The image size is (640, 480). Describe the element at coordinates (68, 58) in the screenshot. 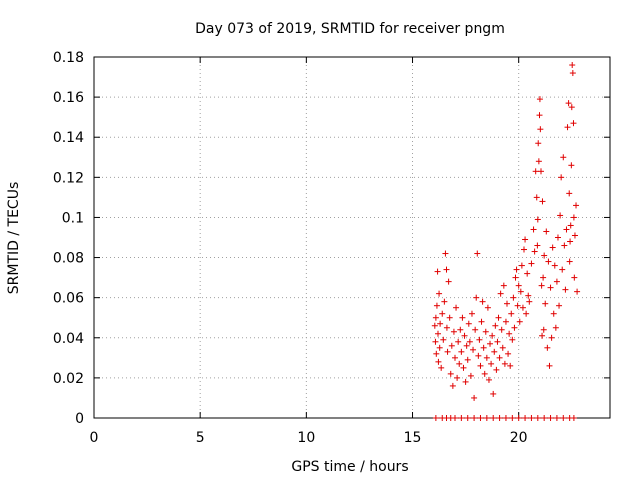

I see `y-tick-label: 0.18` at that location.